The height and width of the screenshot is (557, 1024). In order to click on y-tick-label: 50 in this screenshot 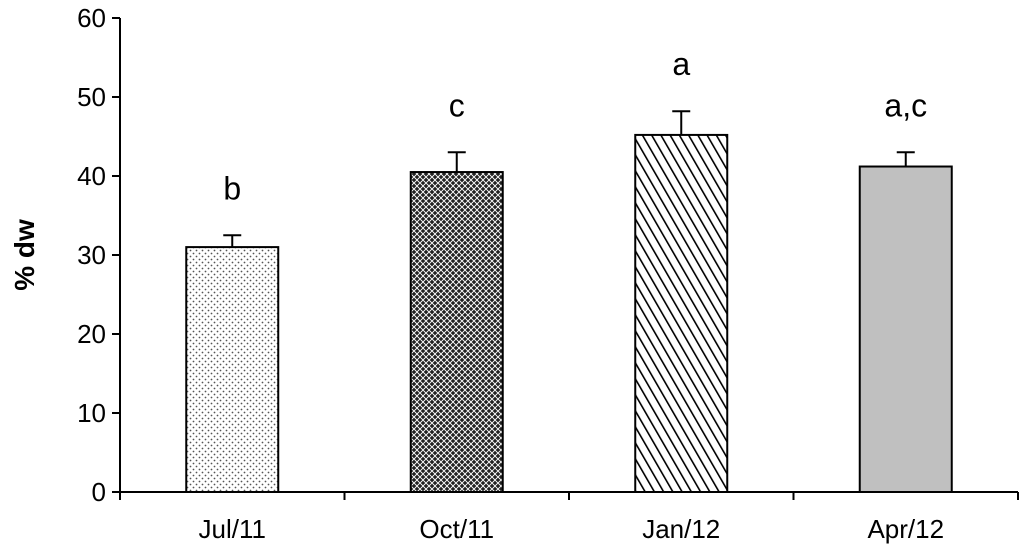, I will do `click(91, 97)`.